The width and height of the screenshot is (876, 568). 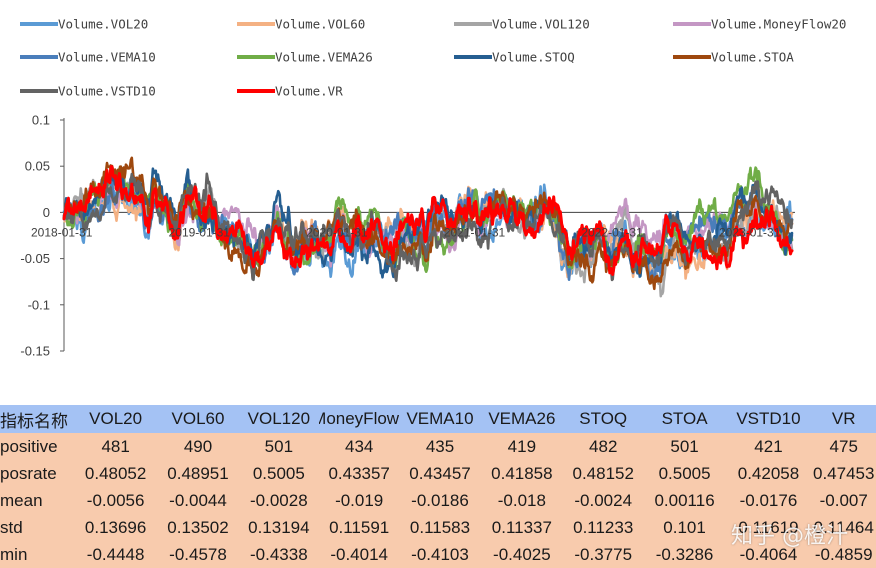 I want to click on legend-label: Volume.VEMA10, so click(x=107, y=57).